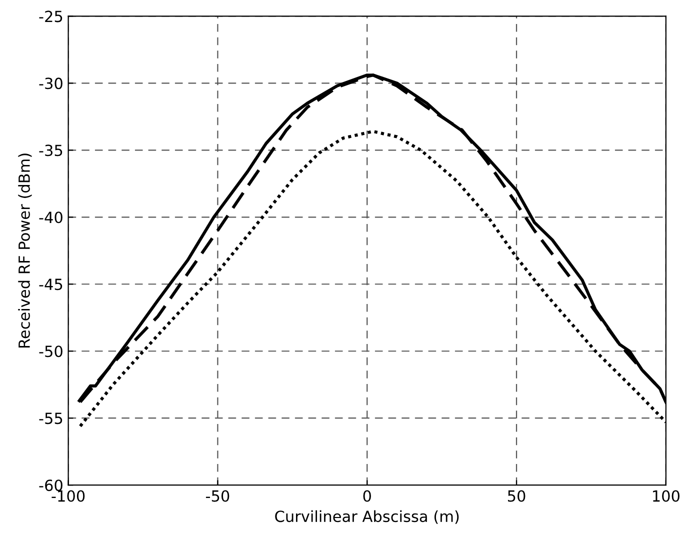  I want to click on y-tick-label: -35, so click(50, 150).